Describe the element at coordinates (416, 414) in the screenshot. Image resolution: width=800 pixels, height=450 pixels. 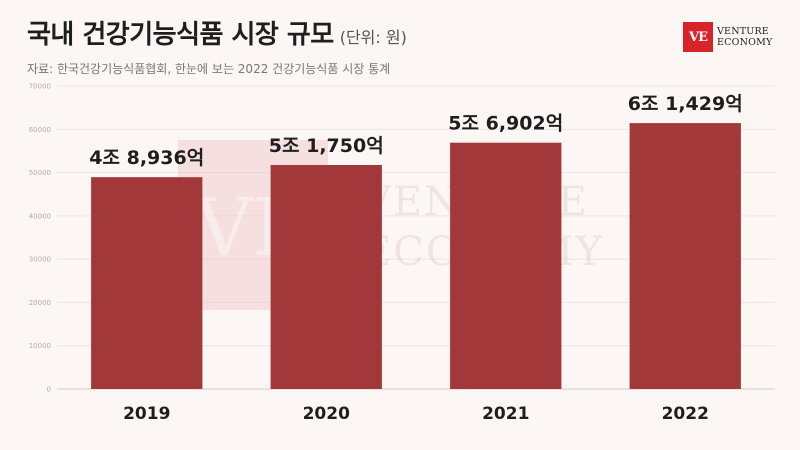
I see `x-axis: 2019 2020 2021 2022` at that location.